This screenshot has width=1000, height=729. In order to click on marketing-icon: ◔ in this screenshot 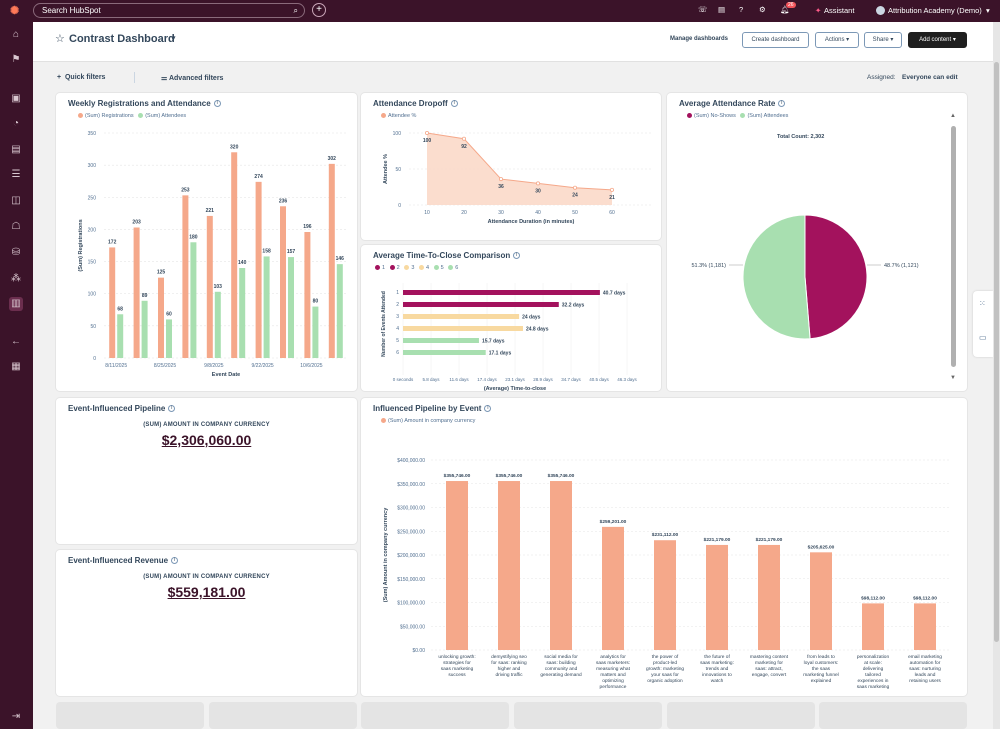, I will do `click(16, 123)`.